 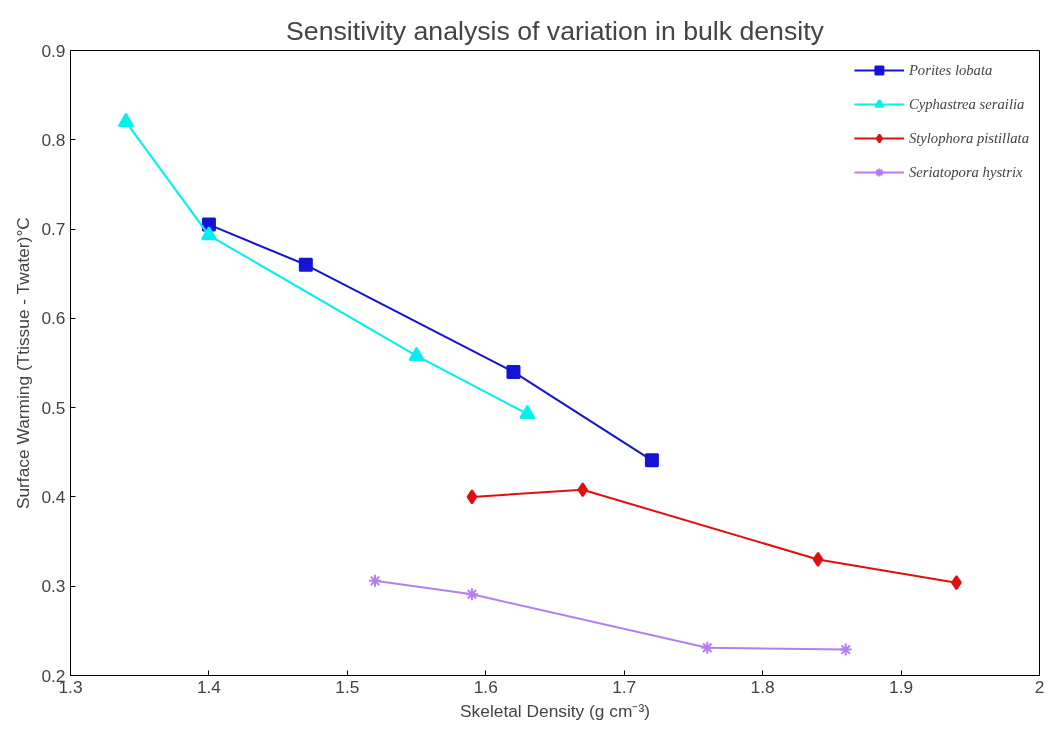 I want to click on x-tick-label: 2, so click(x=1039, y=686).